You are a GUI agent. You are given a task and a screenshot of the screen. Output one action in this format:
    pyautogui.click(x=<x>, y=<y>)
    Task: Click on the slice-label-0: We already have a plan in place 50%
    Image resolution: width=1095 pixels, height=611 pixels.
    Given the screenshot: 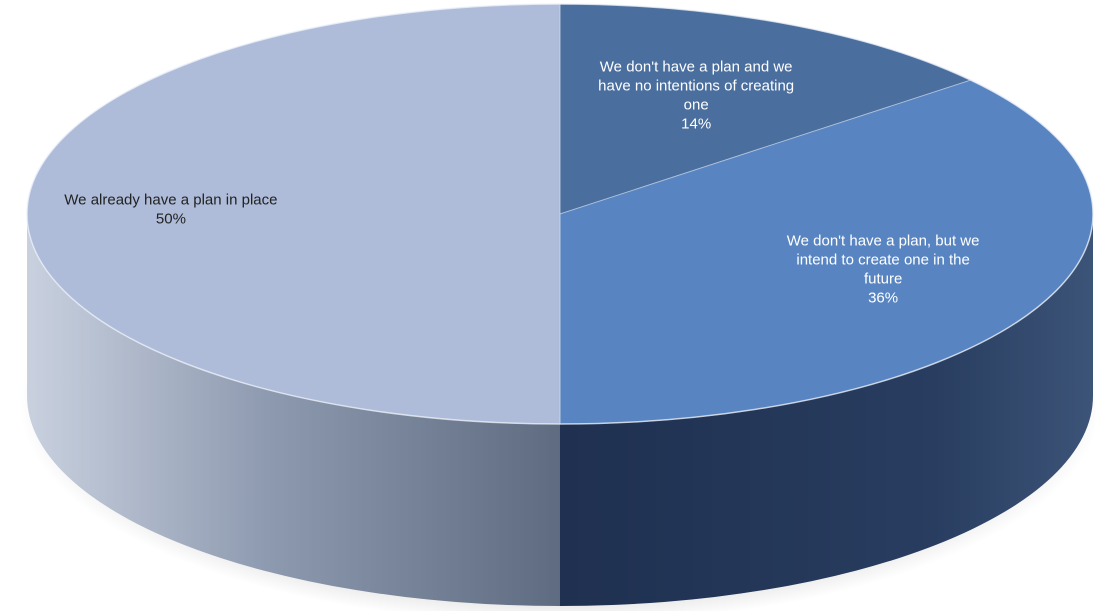 What is the action you would take?
    pyautogui.click(x=170, y=210)
    